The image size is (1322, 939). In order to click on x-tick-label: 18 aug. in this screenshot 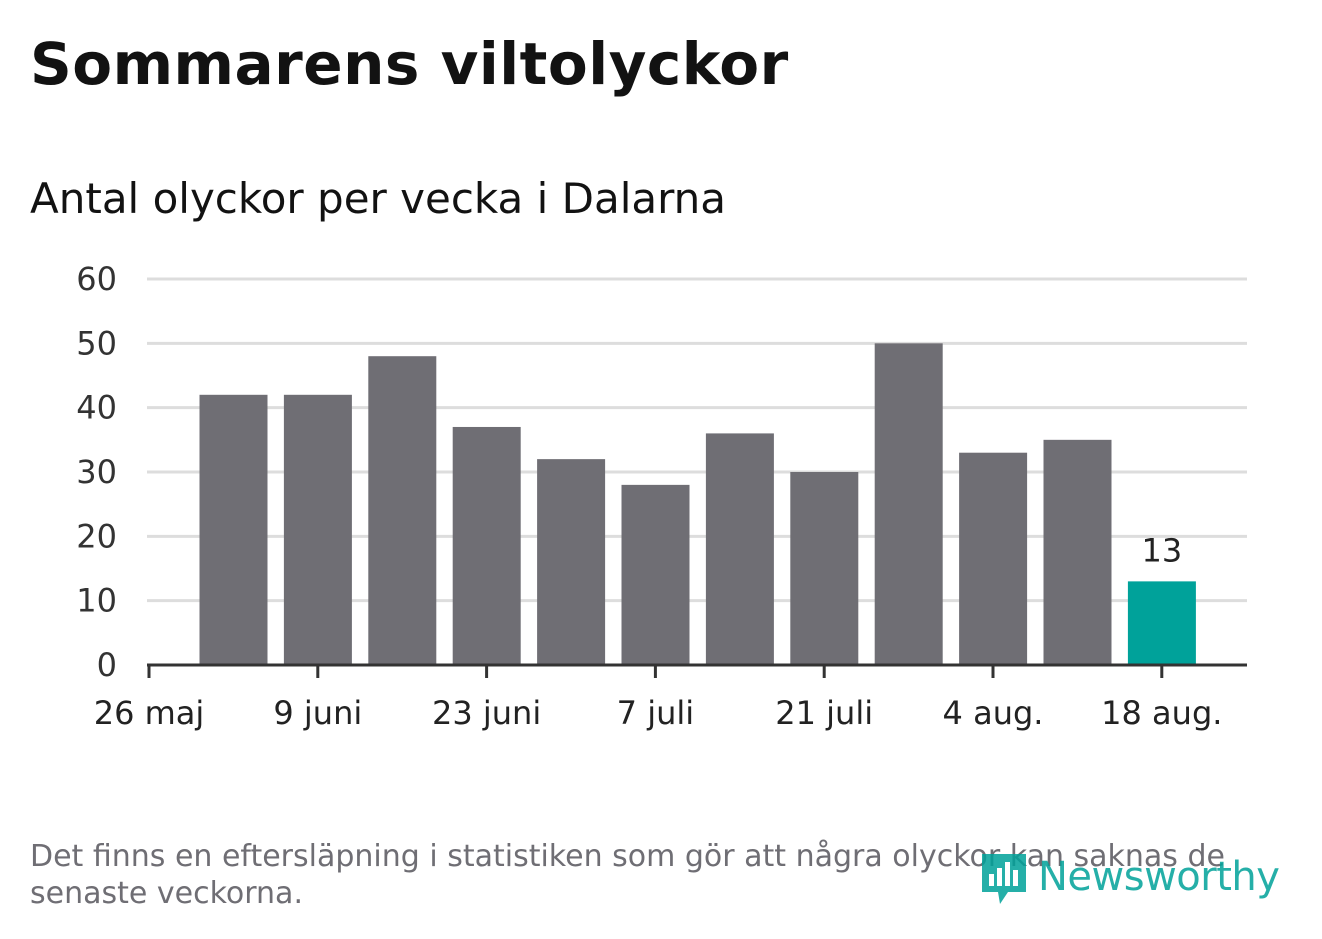, I will do `click(1161, 713)`.